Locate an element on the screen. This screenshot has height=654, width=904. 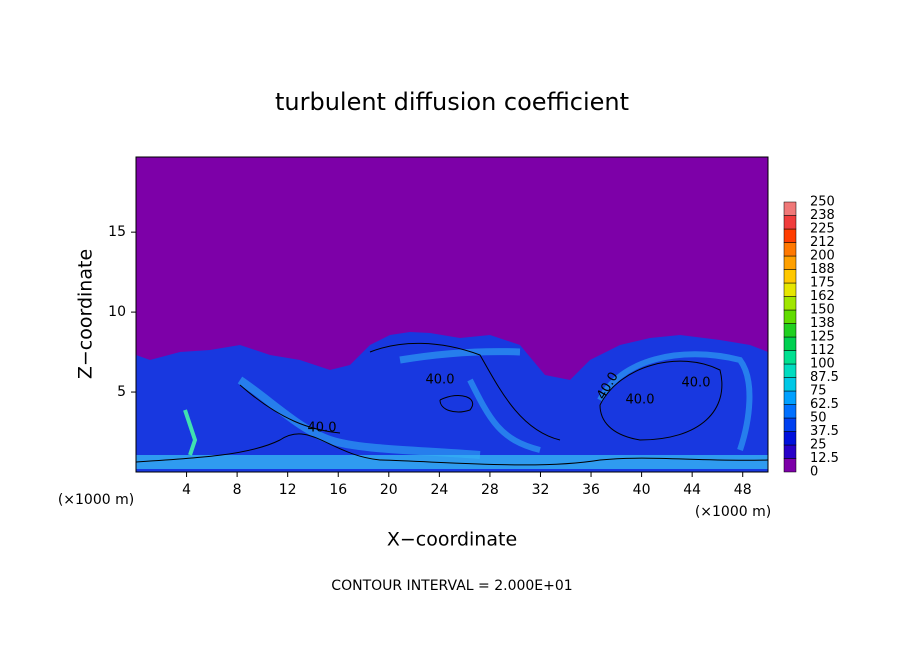
colorbar-label: 188 is located at coordinates (822, 269).